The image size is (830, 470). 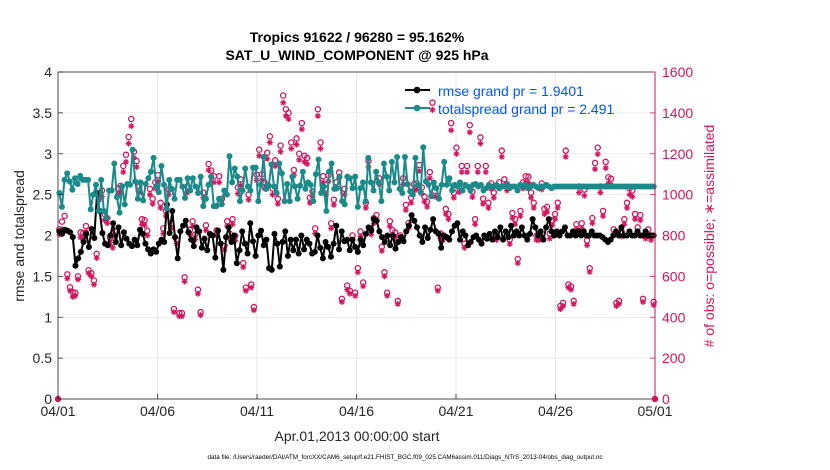 What do you see at coordinates (57, 411) in the screenshot?
I see `x-tick-label: 04/01` at bounding box center [57, 411].